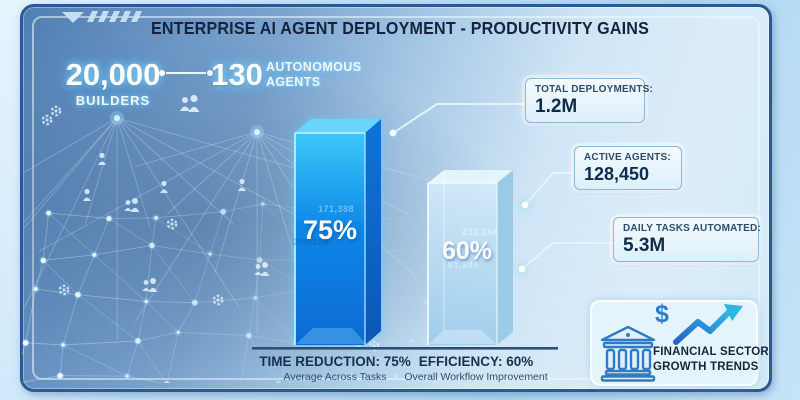  I want to click on callout-label: ACTIVE AGENTS:, so click(627, 157).